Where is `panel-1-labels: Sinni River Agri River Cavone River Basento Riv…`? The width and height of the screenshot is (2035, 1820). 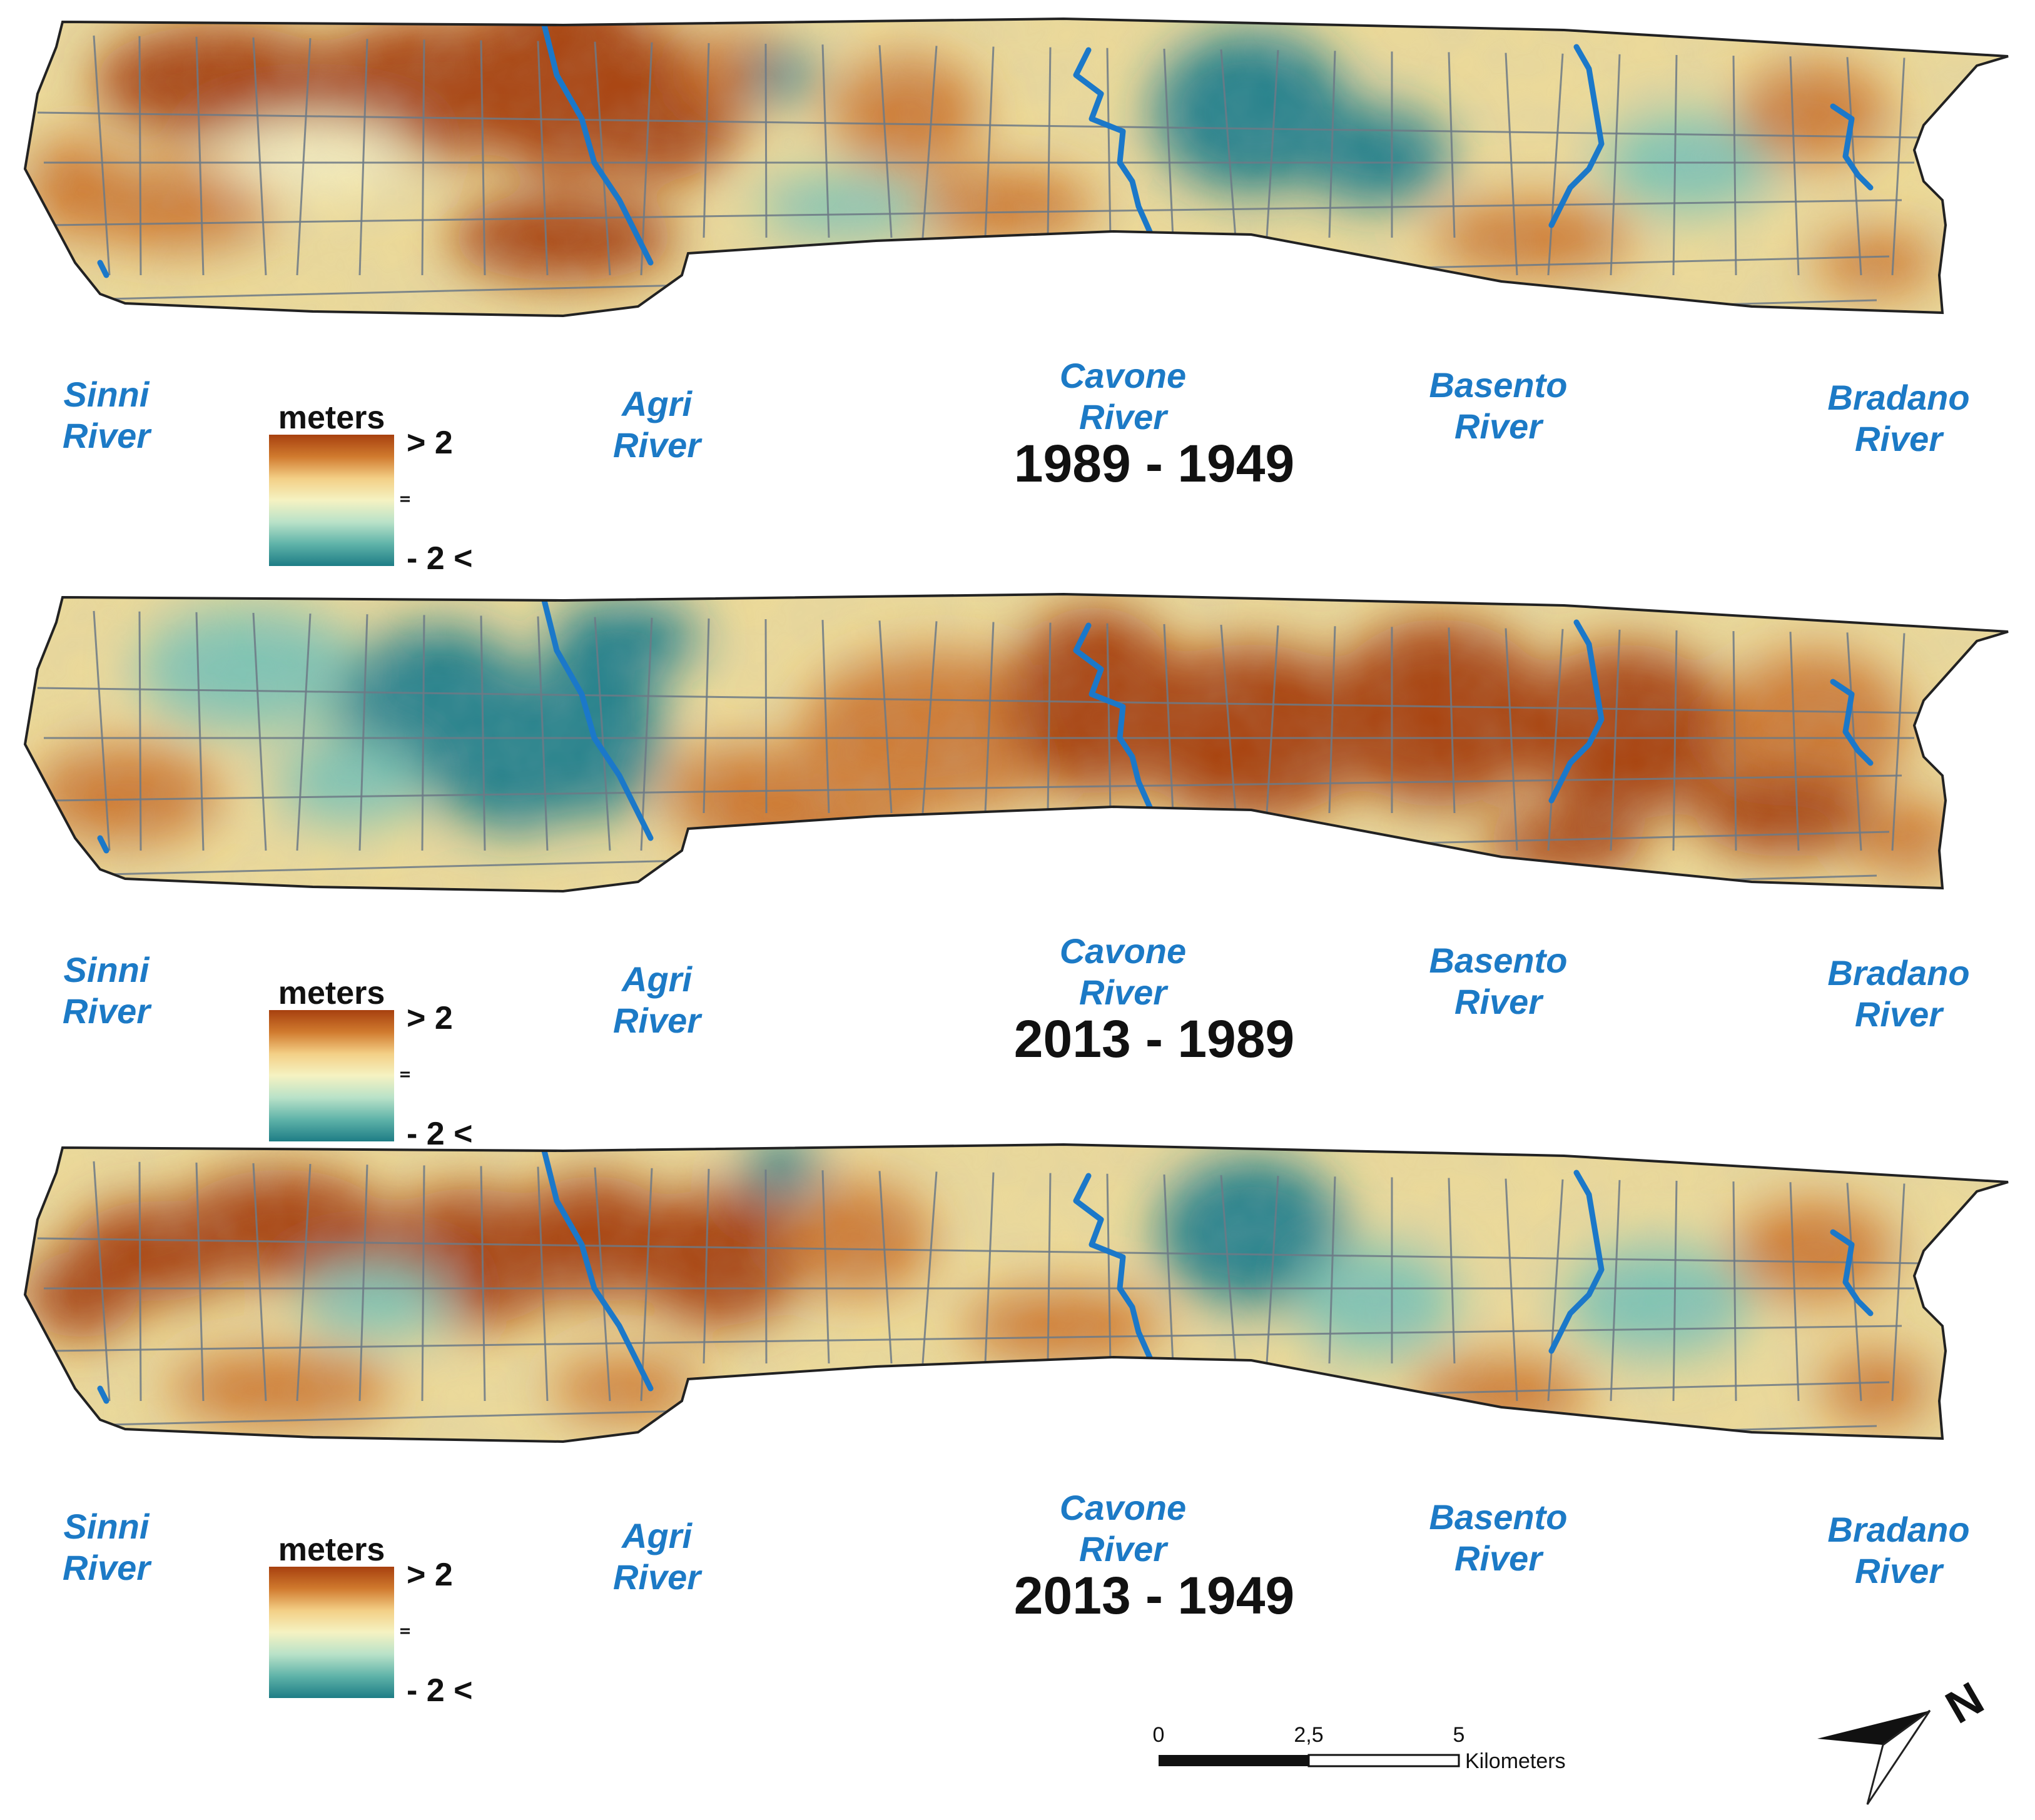 panel-1-labels: Sinni River Agri River Cavone River Basento Riv… is located at coordinates (1016, 467).